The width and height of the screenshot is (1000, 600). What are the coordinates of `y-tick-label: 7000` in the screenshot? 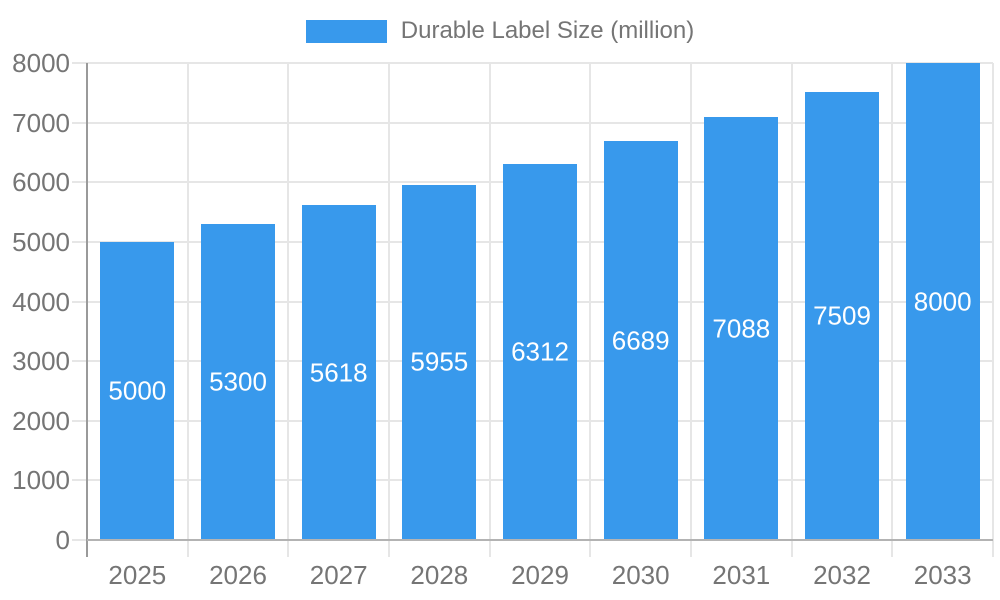 It's located at (41, 122).